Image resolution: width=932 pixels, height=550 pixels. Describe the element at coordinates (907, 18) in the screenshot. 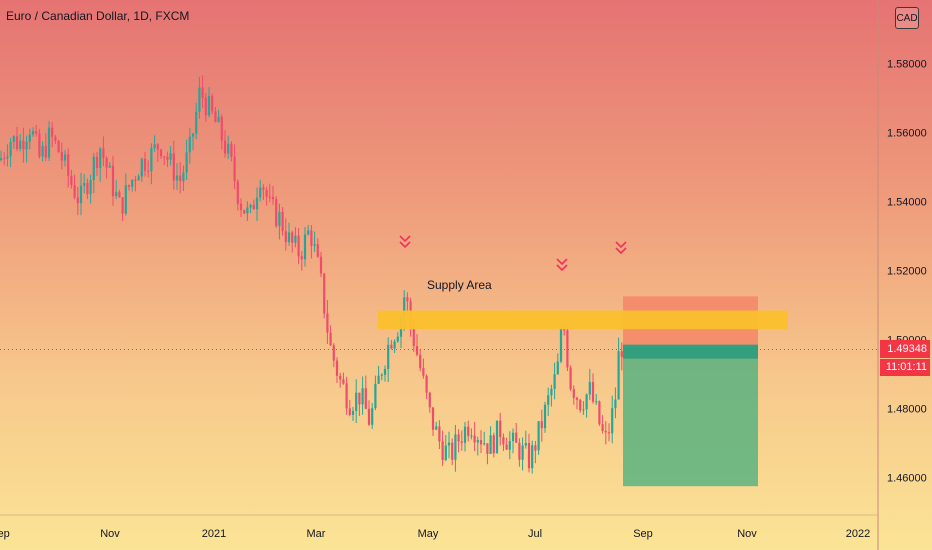

I see `currency-button: CAD` at that location.